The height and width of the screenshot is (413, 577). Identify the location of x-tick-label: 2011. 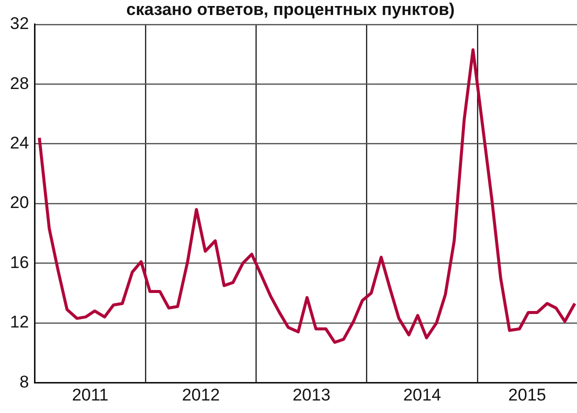
(90, 394).